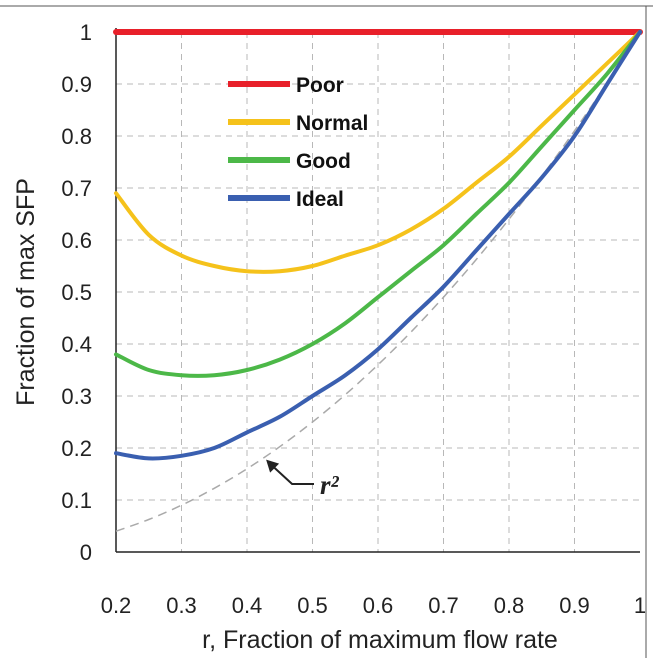 The image size is (653, 658). Describe the element at coordinates (116, 605) in the screenshot. I see `x-tick-label: 0.2` at that location.